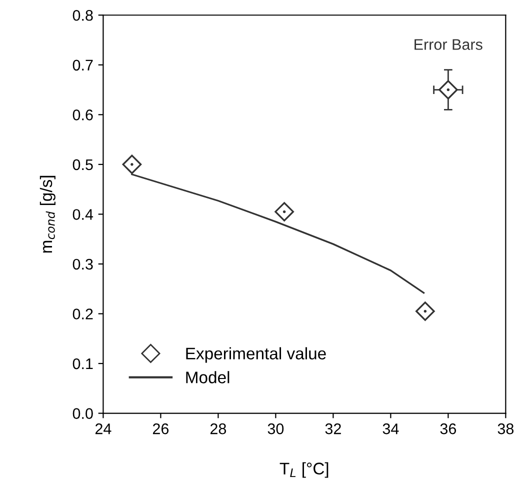  What do you see at coordinates (448, 428) in the screenshot?
I see `x-tick-label: 36` at bounding box center [448, 428].